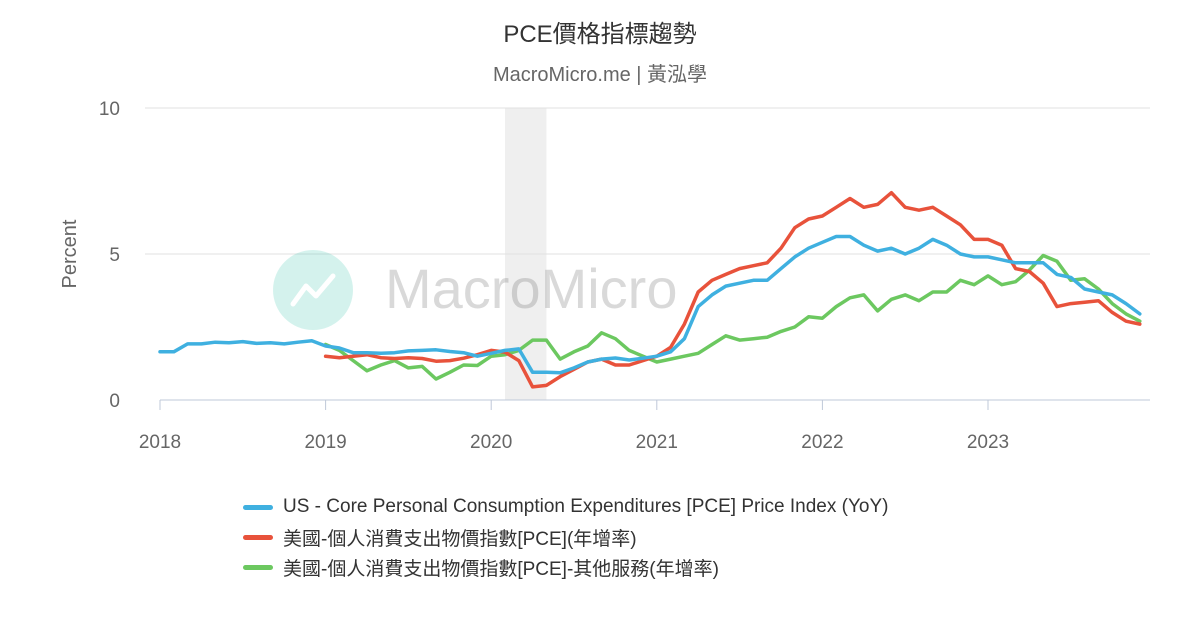 The height and width of the screenshot is (630, 1200). What do you see at coordinates (114, 401) in the screenshot?
I see `y-tick-label: 0` at bounding box center [114, 401].